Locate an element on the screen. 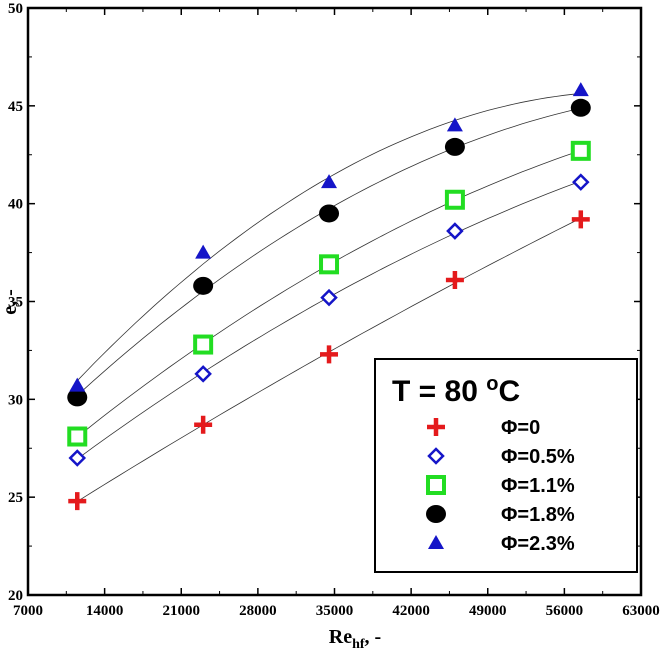 The image size is (669, 655). x-axis-title-sub: hf is located at coordinates (358, 644).